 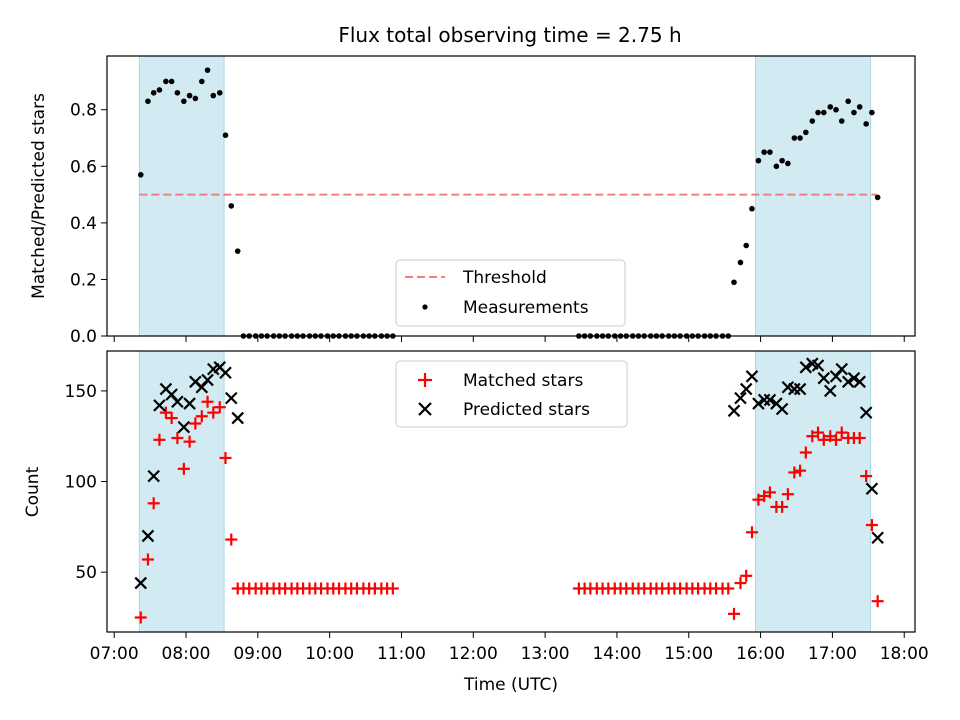 I want to click on bottom-legend-box, so click(x=511, y=394).